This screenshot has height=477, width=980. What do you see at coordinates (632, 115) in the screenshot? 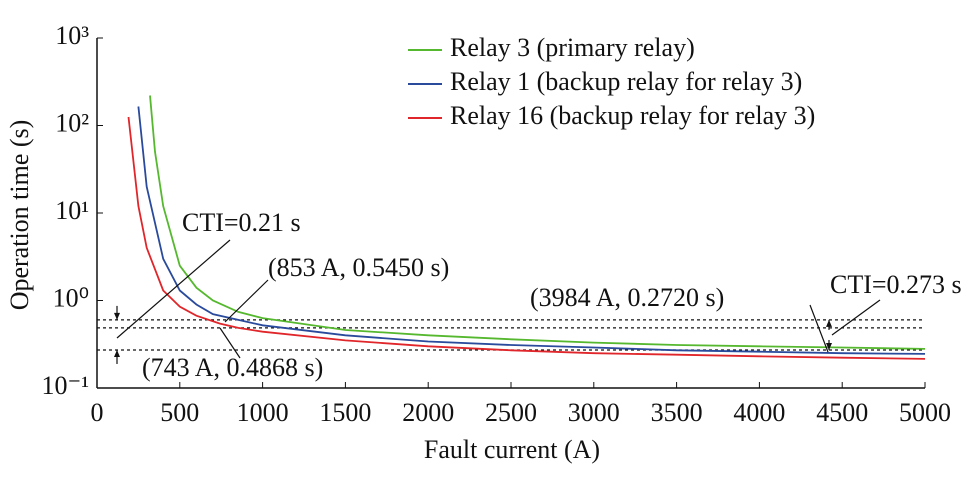
I see `legend-label: Relay 16 (backup relay for relay 3)` at bounding box center [632, 115].